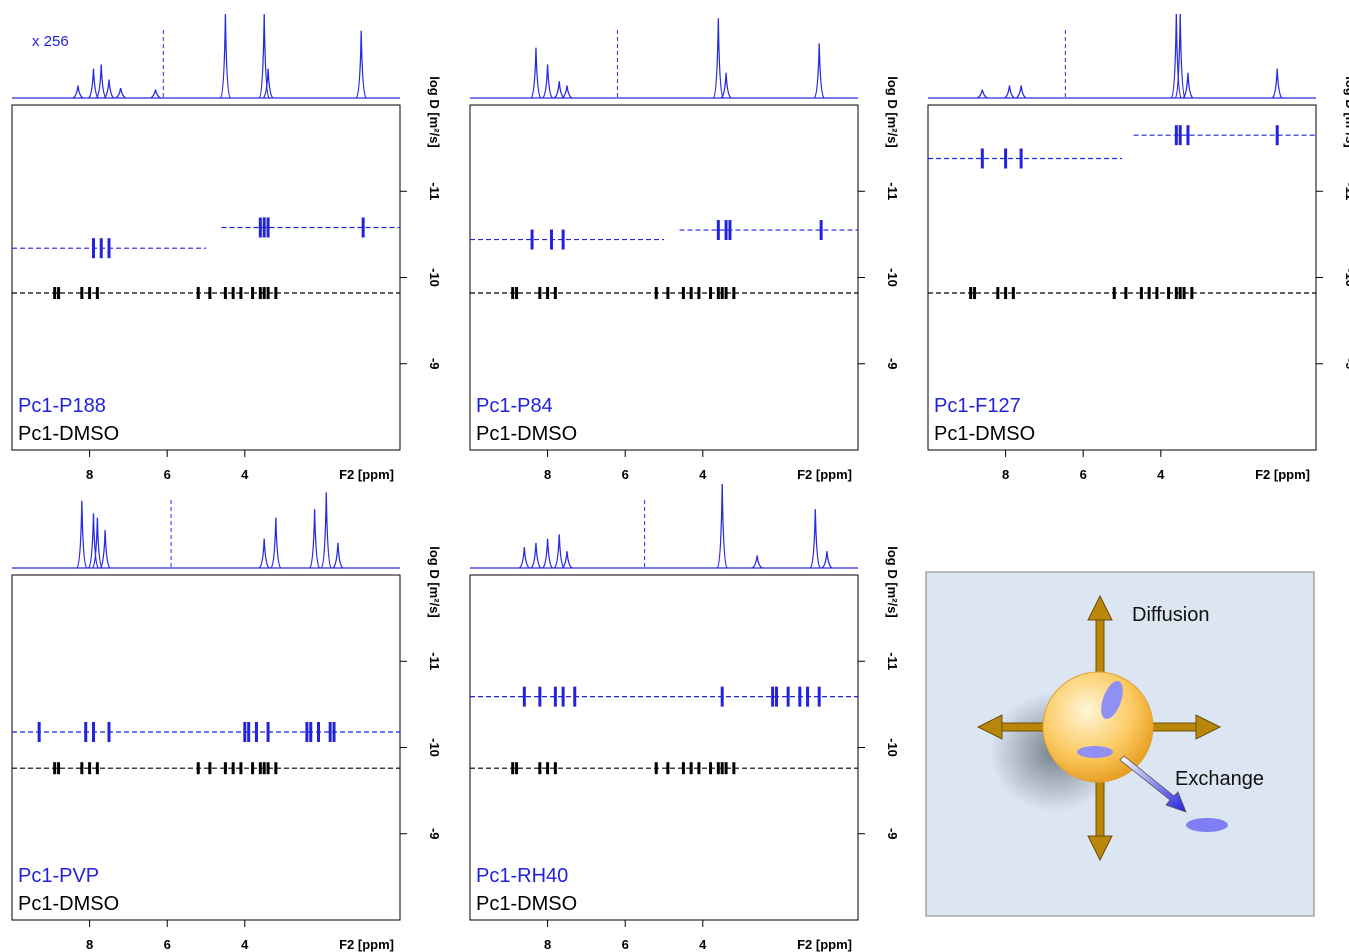 This screenshot has width=1349, height=952. I want to click on legend-entry: Pc1-F127, so click(977, 406).